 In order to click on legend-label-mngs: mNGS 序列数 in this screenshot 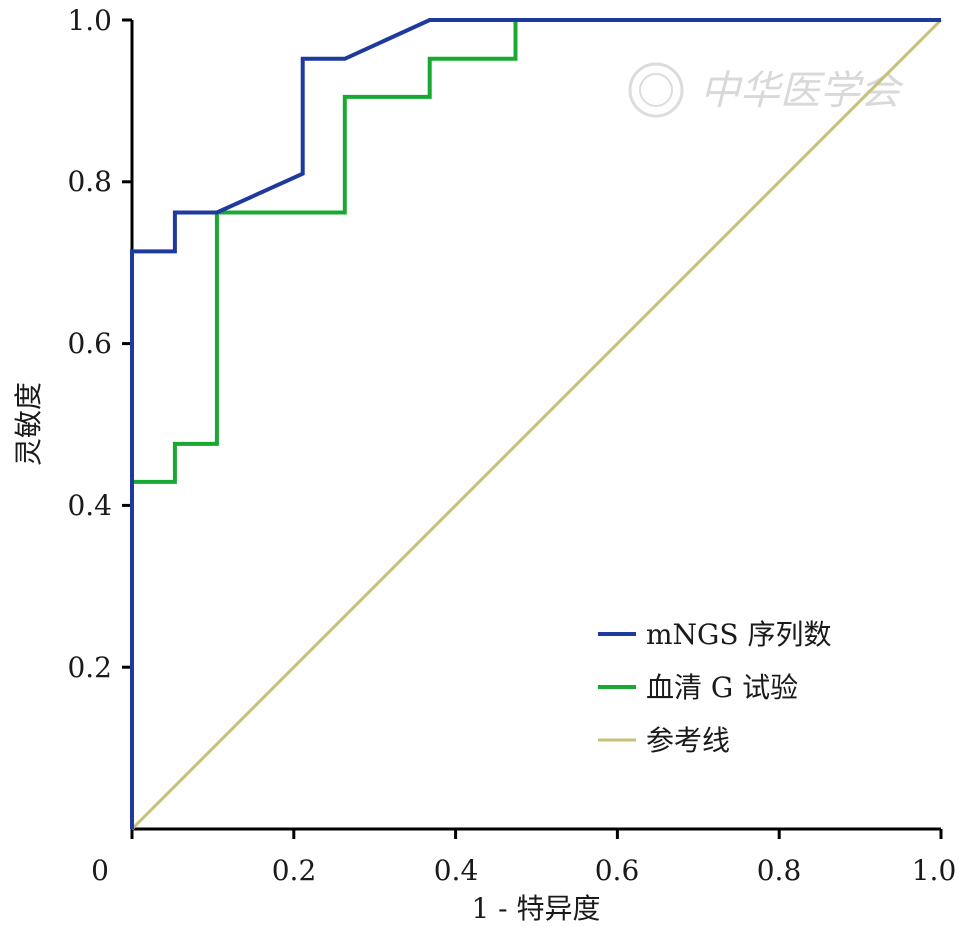, I will do `click(739, 634)`.